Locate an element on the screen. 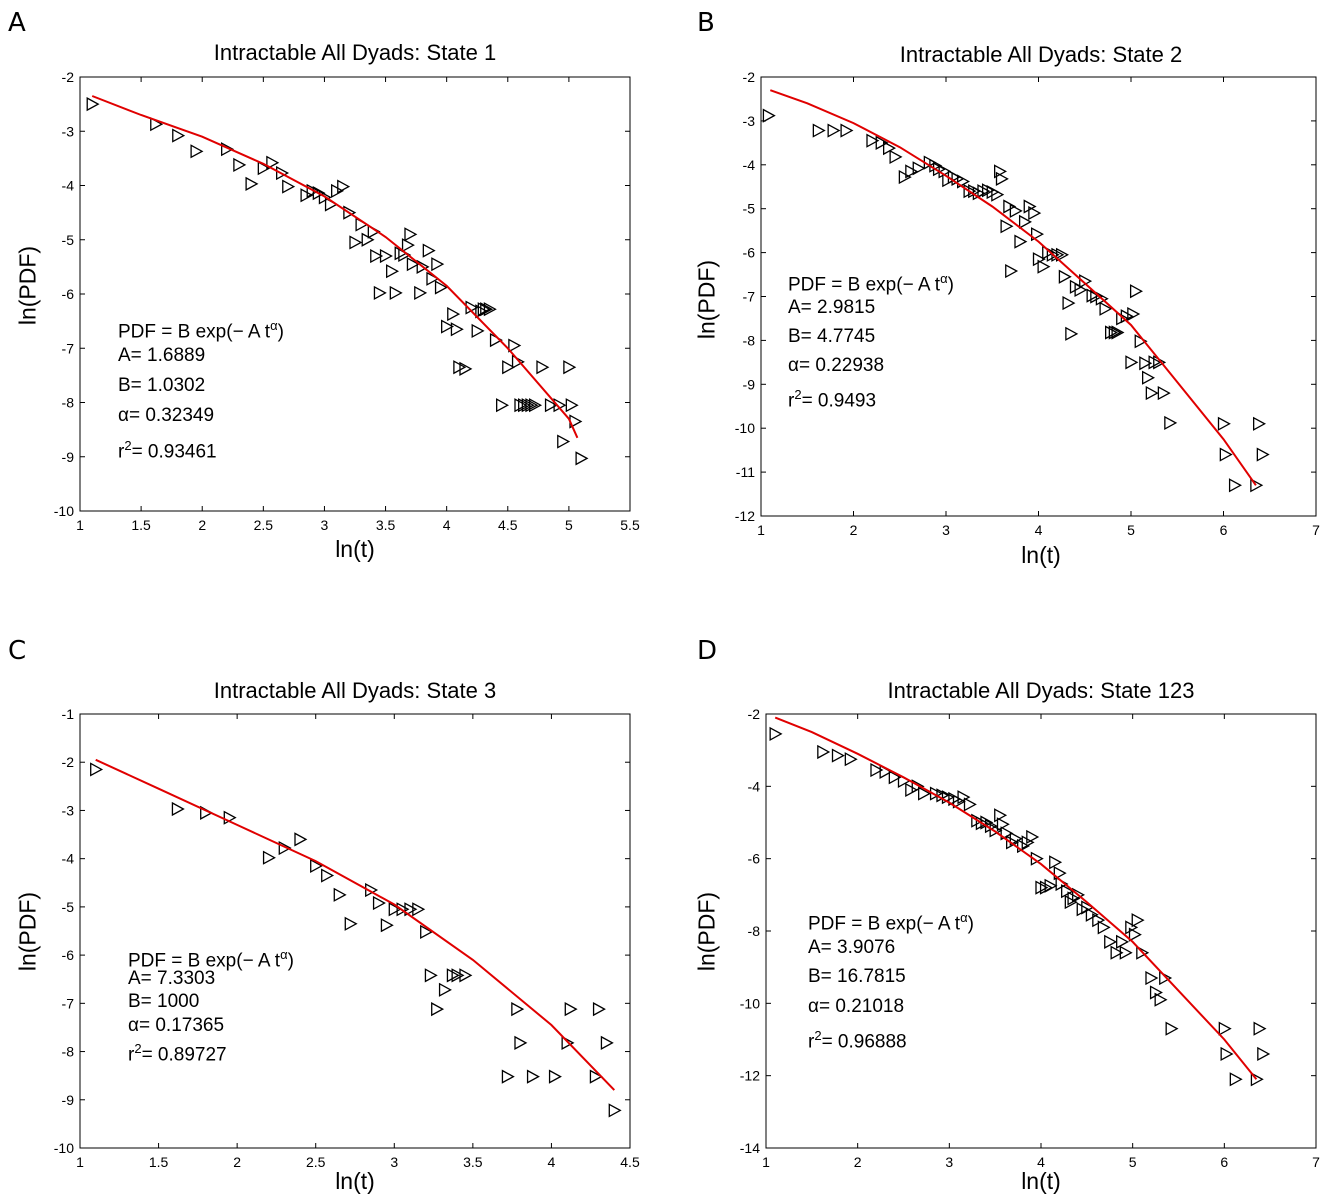 This screenshot has width=1329, height=1201. y-tick-label: -6 is located at coordinates (68, 294).